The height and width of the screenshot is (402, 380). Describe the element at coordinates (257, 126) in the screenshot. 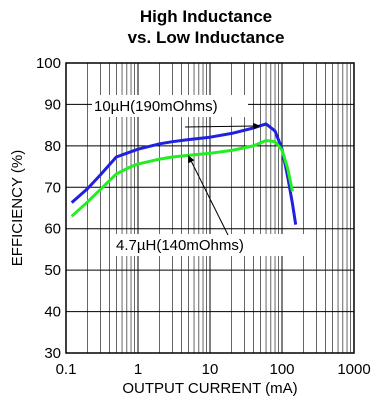

I see `annotation-1-arrowhead` at that location.